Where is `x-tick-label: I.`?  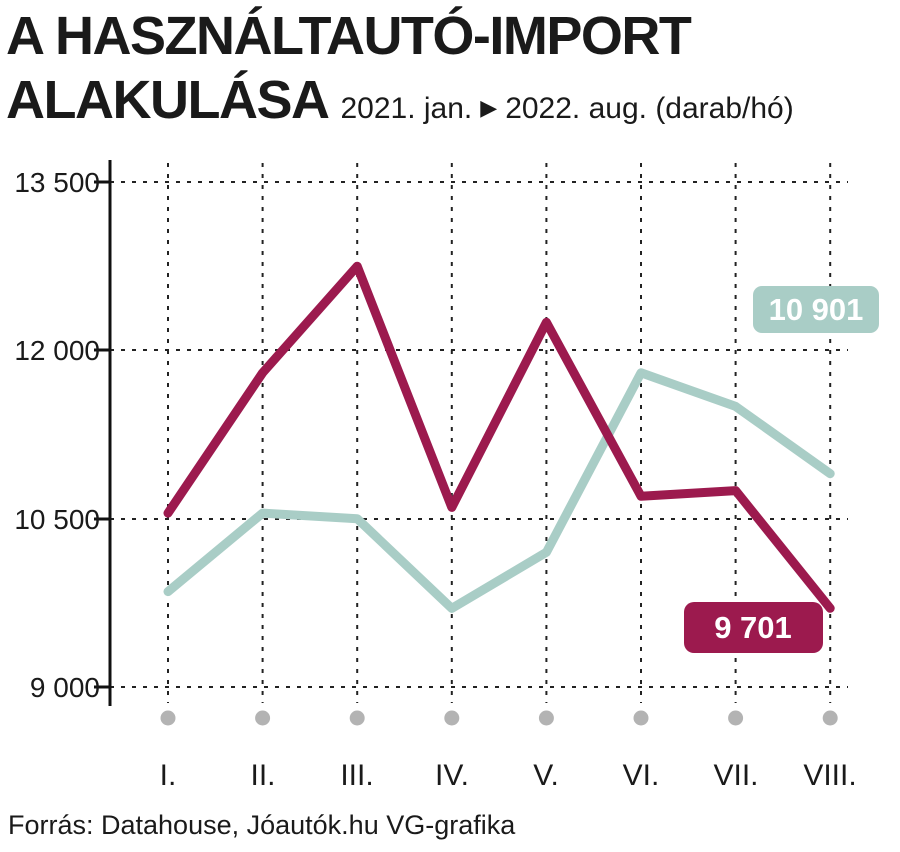 x-tick-label: I. is located at coordinates (168, 775).